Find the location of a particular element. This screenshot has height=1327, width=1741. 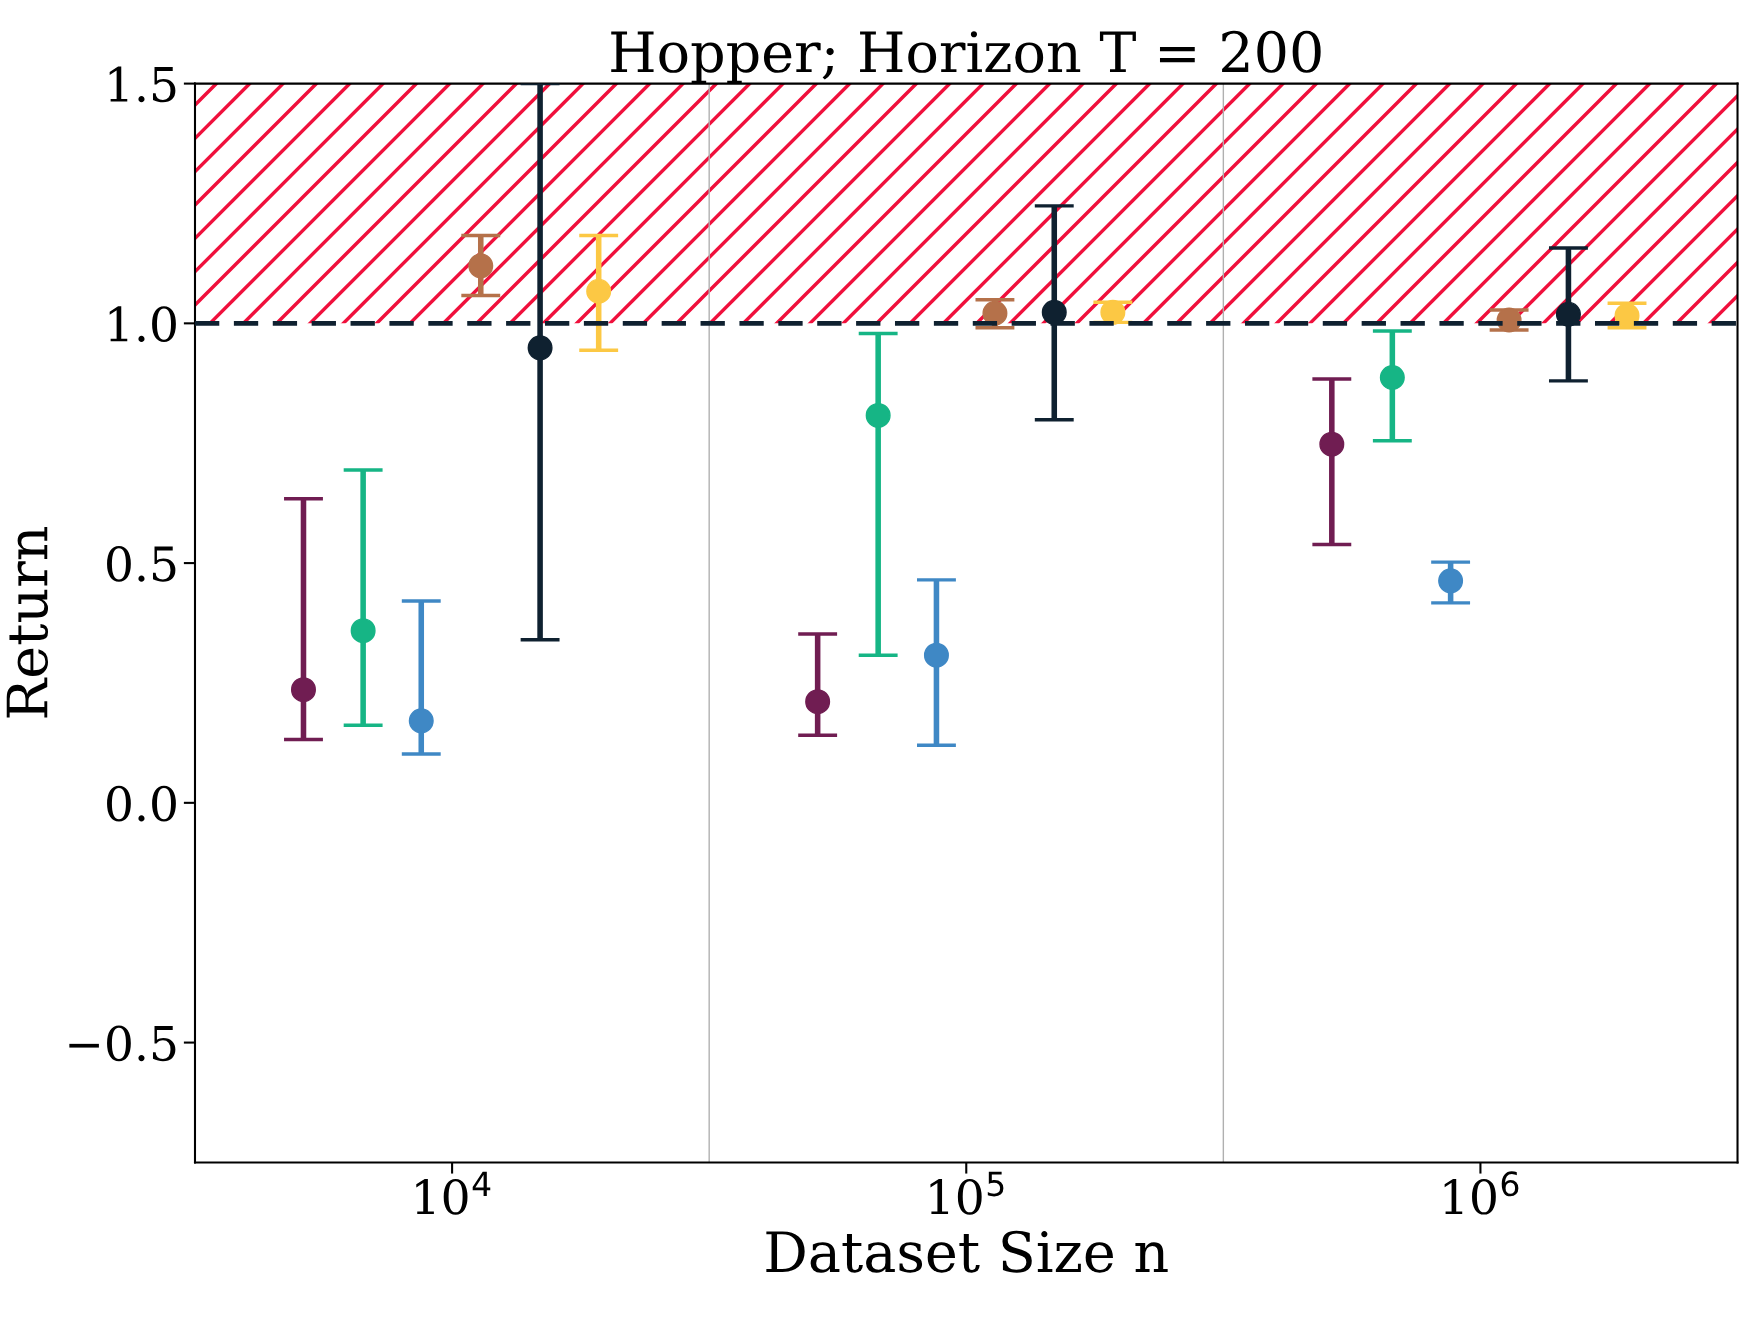

x-tick-label: 10$^{6}$ is located at coordinates (1481, 1193).